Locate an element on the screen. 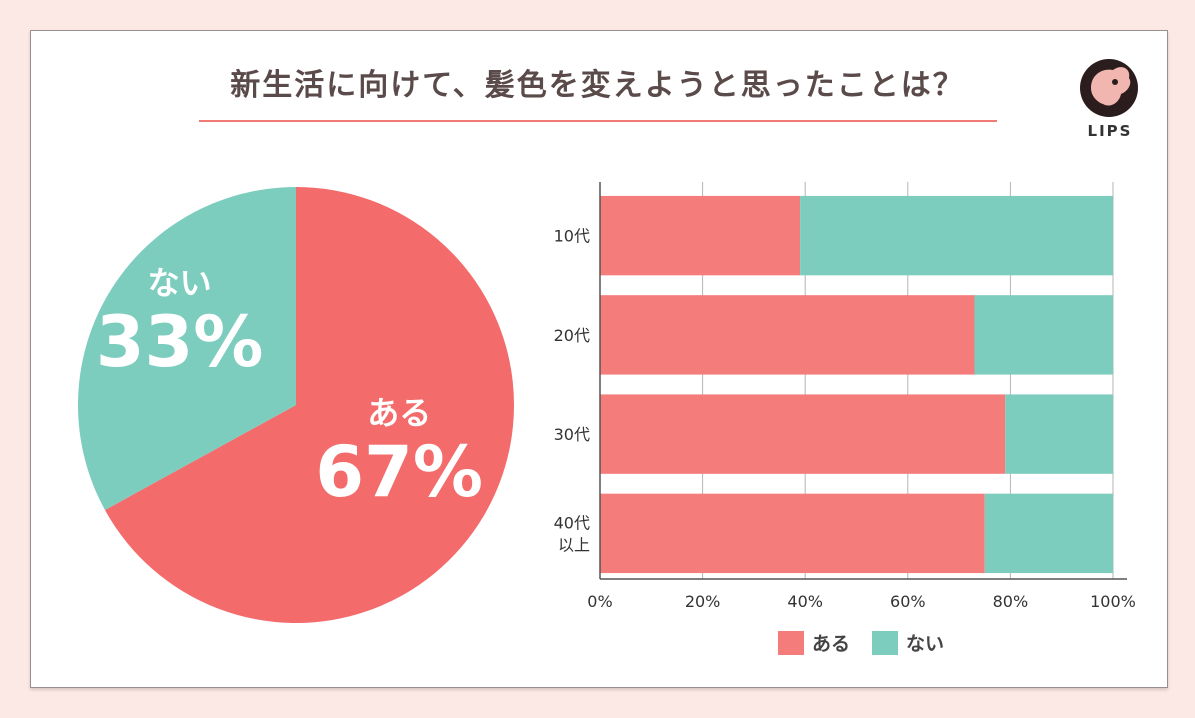 The width and height of the screenshot is (1195, 718). title-underline is located at coordinates (598, 121).